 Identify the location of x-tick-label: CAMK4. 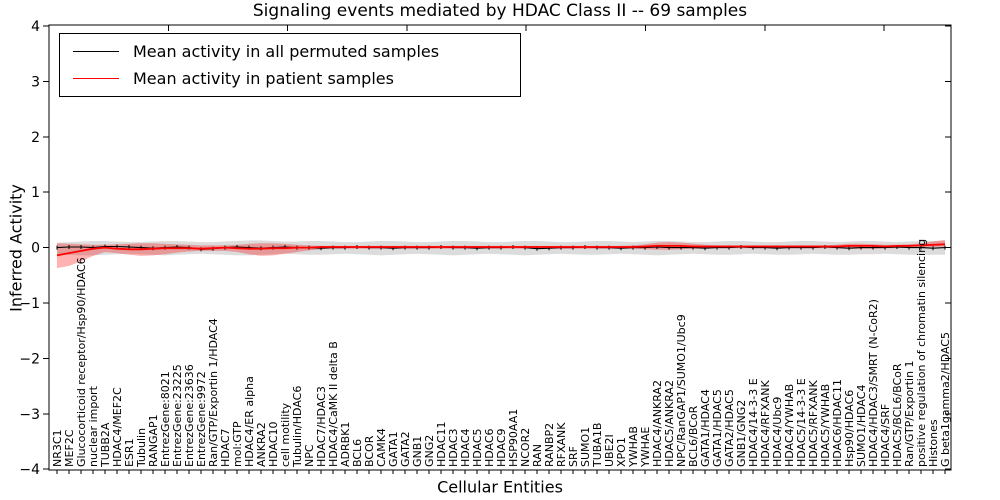
(381, 447).